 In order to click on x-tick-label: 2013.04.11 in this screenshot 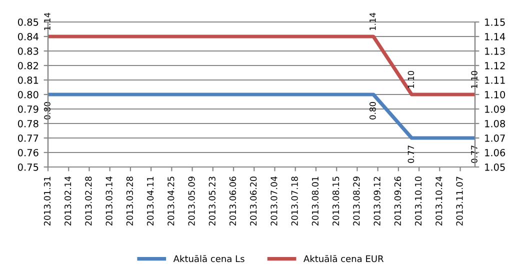, I will do `click(150, 201)`.